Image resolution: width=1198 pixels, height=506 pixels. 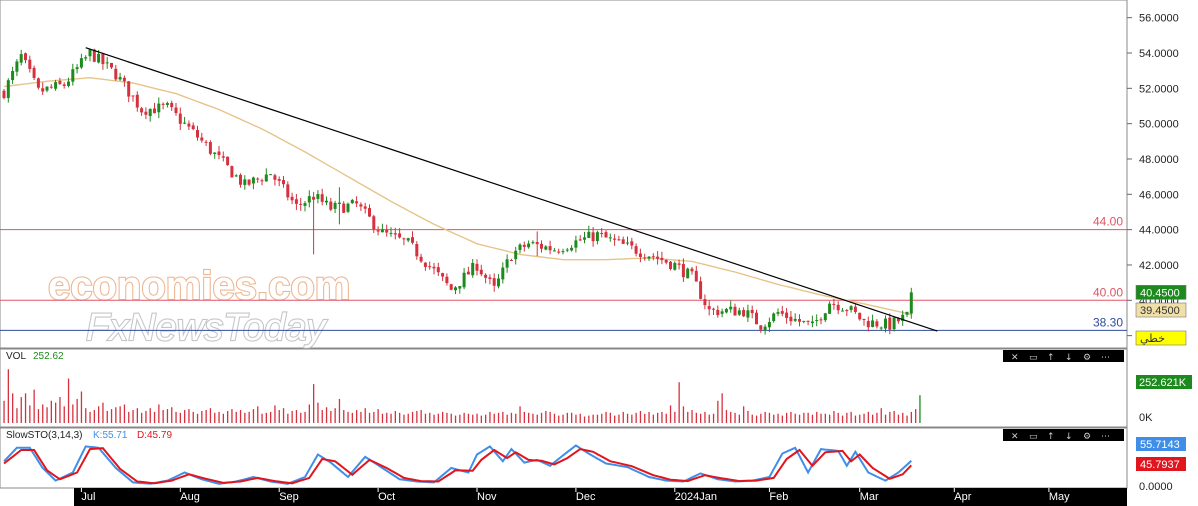 What do you see at coordinates (16, 356) in the screenshot?
I see `volume-title: VOL` at bounding box center [16, 356].